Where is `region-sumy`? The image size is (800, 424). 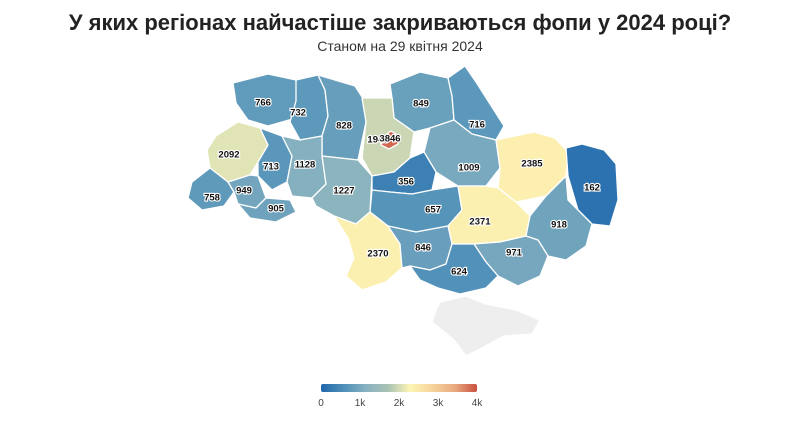
region-sumy is located at coordinates (476, 103).